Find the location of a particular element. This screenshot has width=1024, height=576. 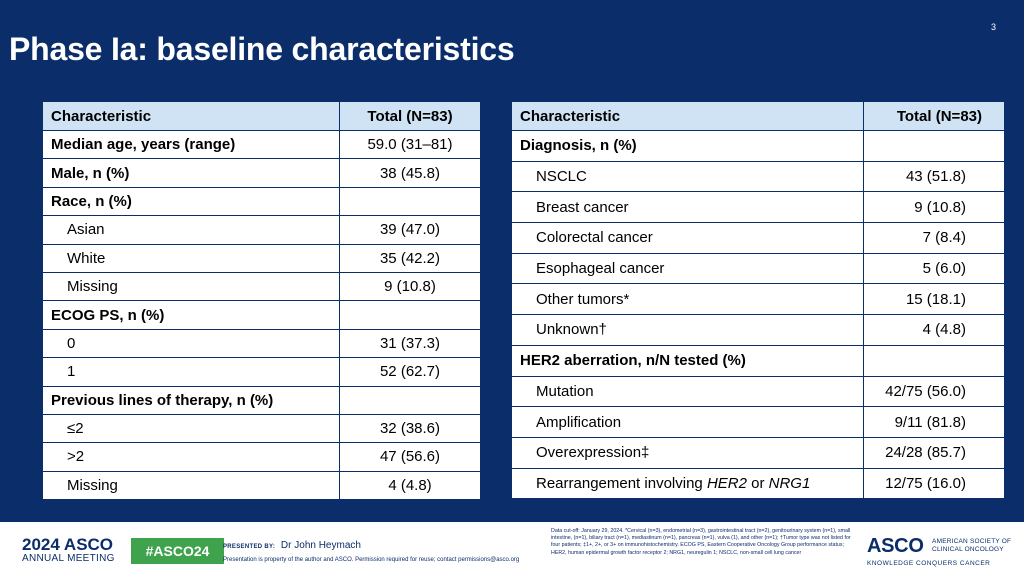

presented-by: PRESENTED BY: Dr John Heymach is located at coordinates (292, 545).